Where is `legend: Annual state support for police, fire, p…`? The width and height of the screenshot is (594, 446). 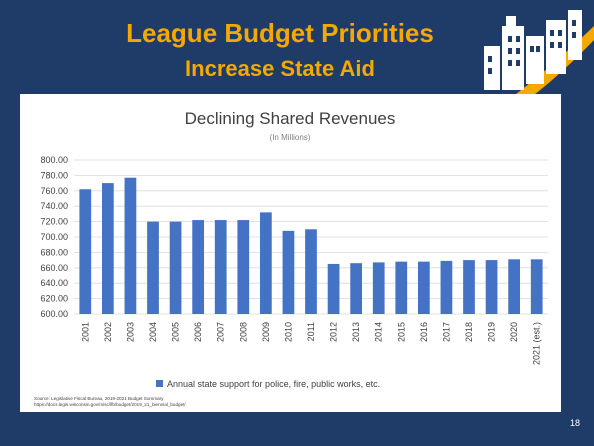 legend: Annual state support for police, fire, p… is located at coordinates (268, 384).